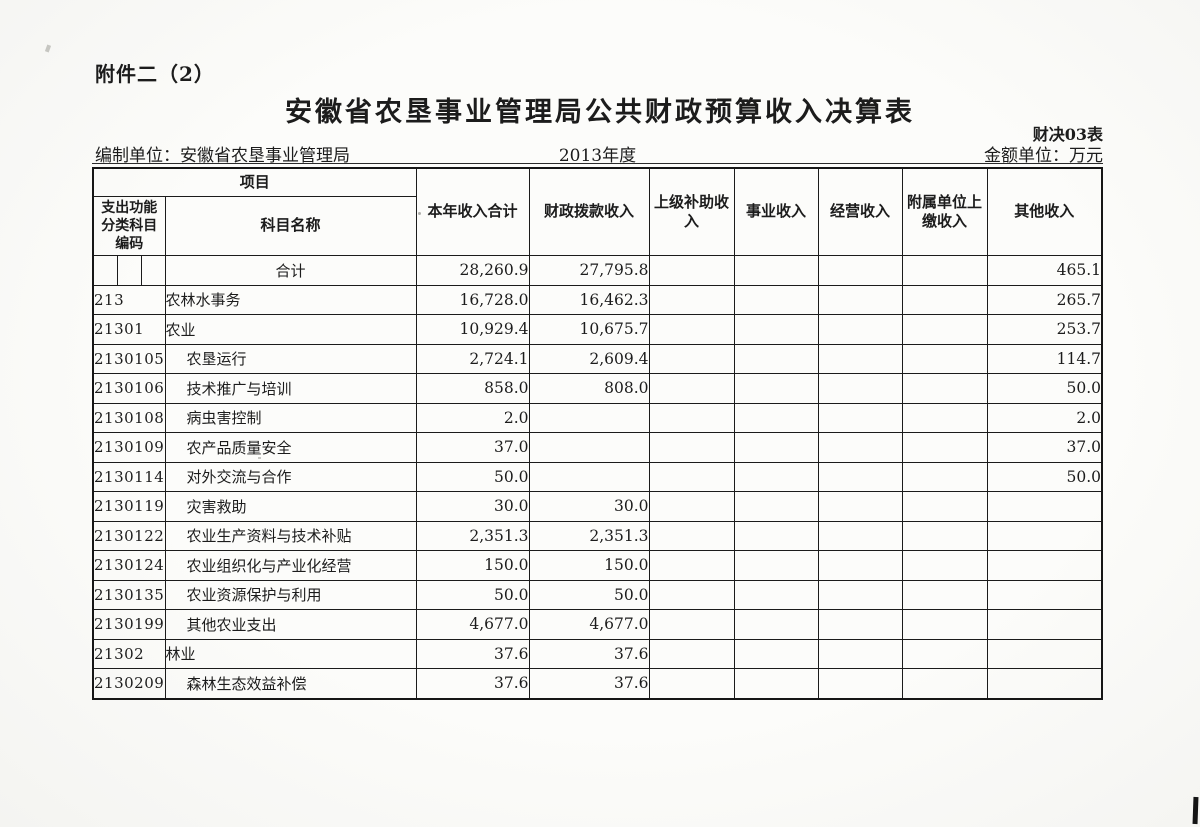 Image resolution: width=1200 pixels, height=827 pixels. Describe the element at coordinates (290, 594) in the screenshot. I see `subject-name-cell: 农业资源保护与利用` at that location.